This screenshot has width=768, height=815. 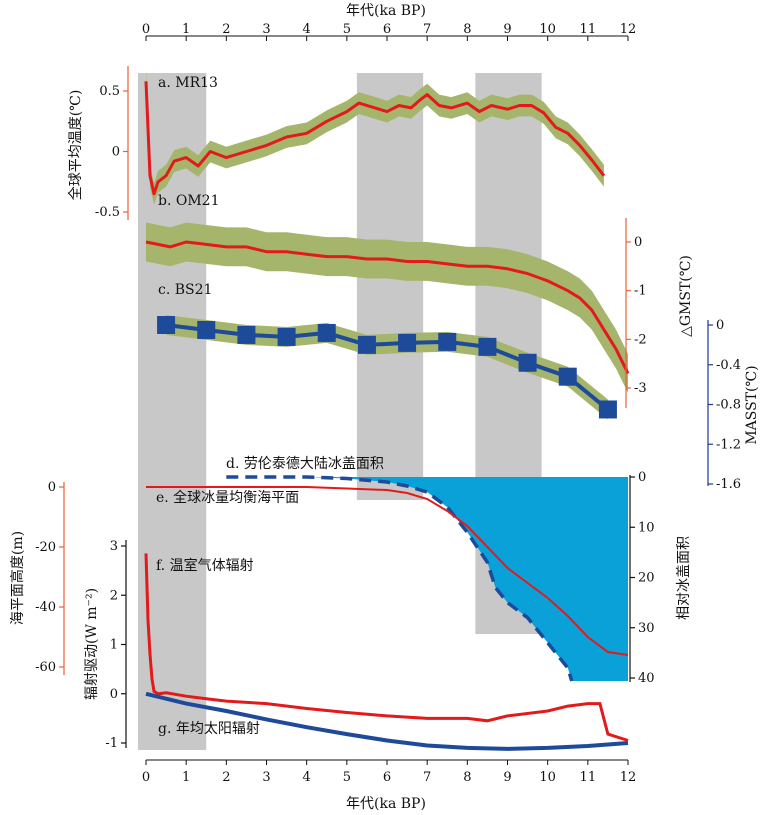 I want to click on top-x-tick-label: 12, so click(x=628, y=29).